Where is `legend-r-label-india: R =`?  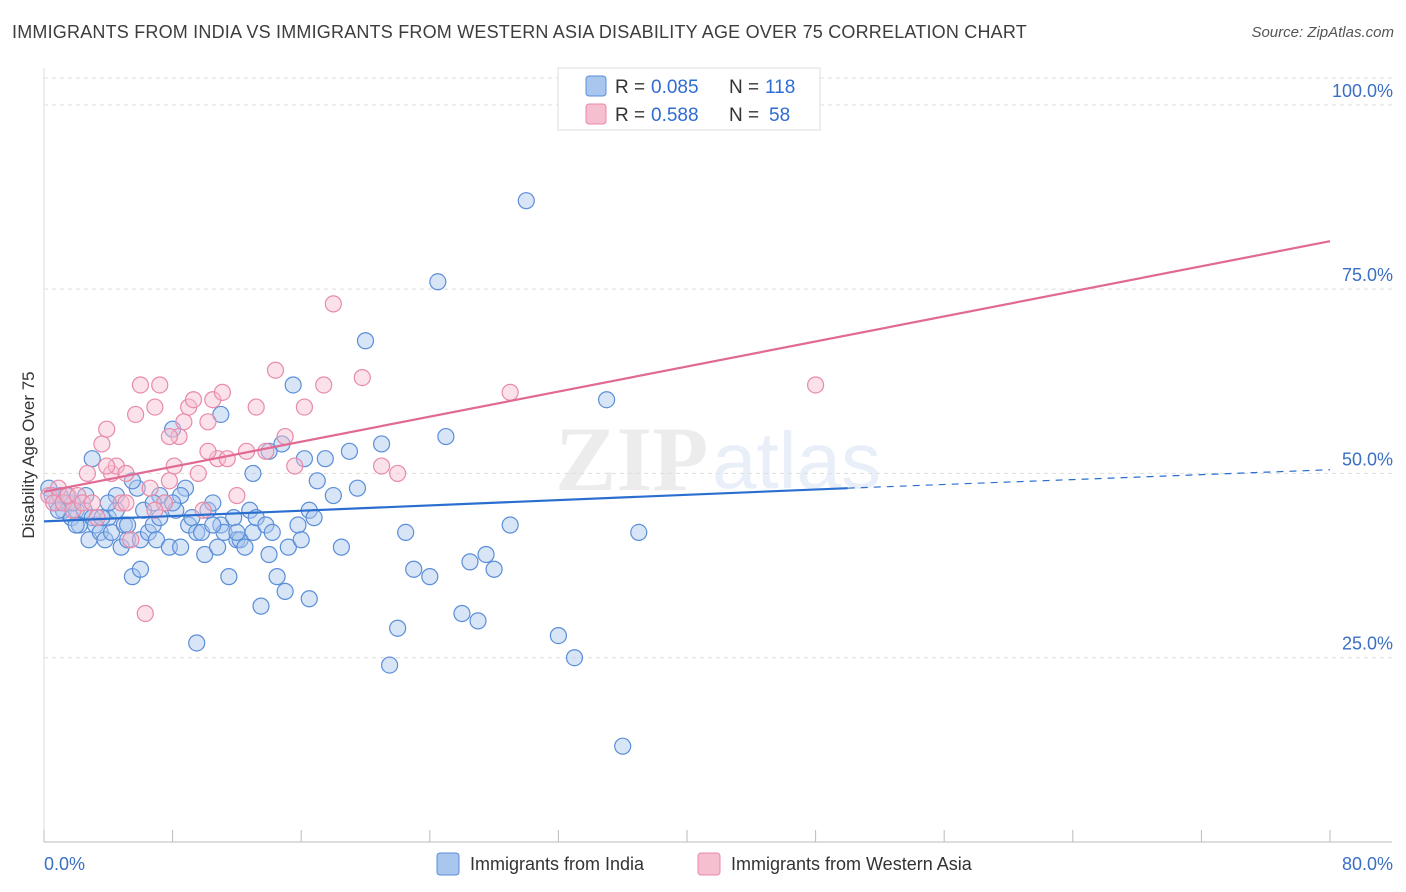
legend-r-label-india: R = is located at coordinates (630, 87).